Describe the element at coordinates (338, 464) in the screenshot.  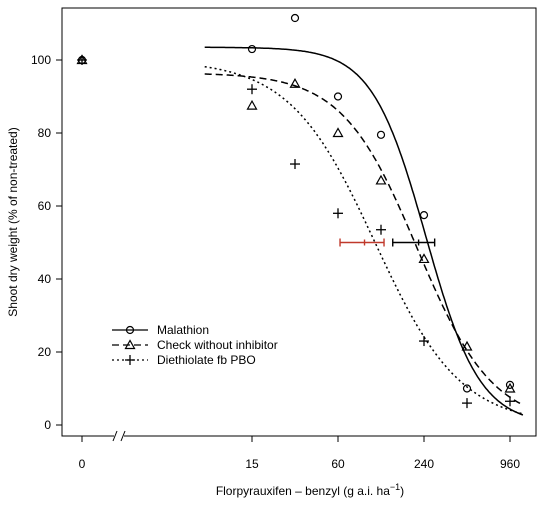
I see `x-tick-label: 60` at that location.